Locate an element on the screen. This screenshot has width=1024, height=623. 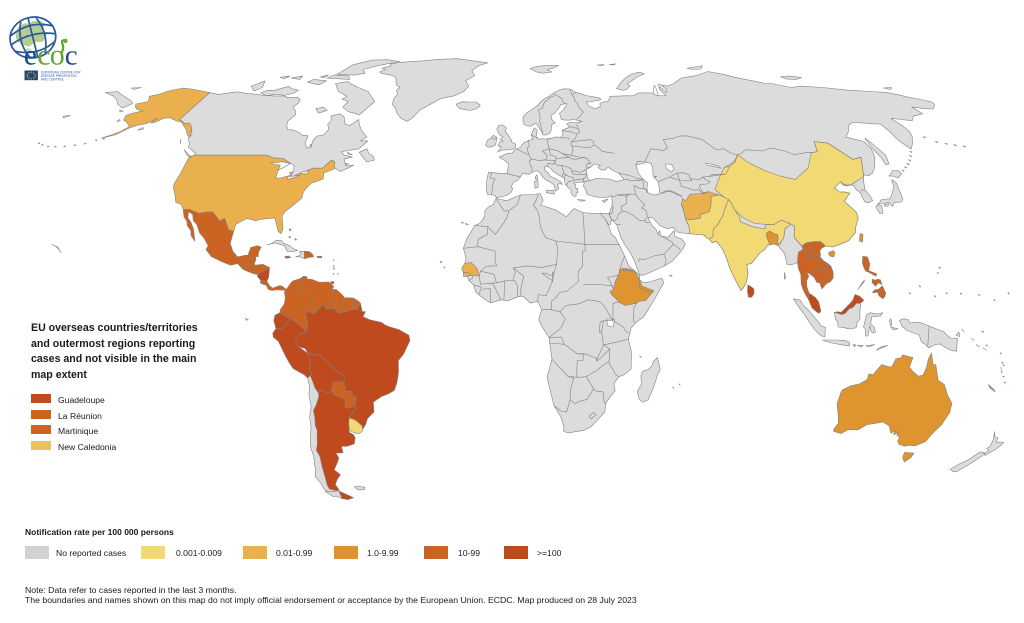
svg-text: o is located at coordinates (57, 55).